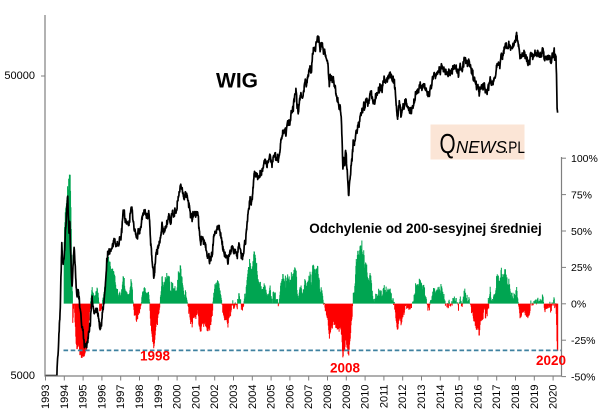  I want to click on svg-text: 100%, so click(584, 159).